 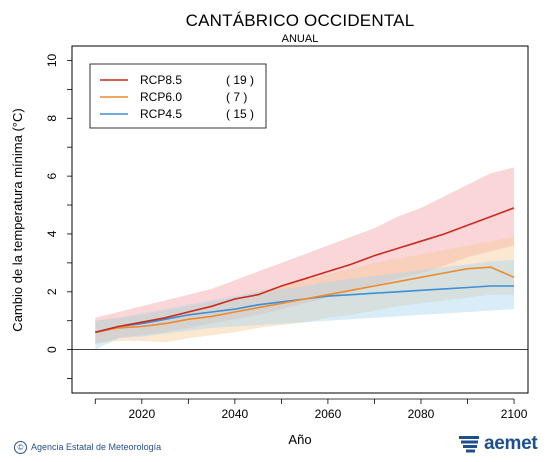 What do you see at coordinates (58, 216) in the screenshot?
I see `y-axis: 0 2 4 6 8 10` at bounding box center [58, 216].